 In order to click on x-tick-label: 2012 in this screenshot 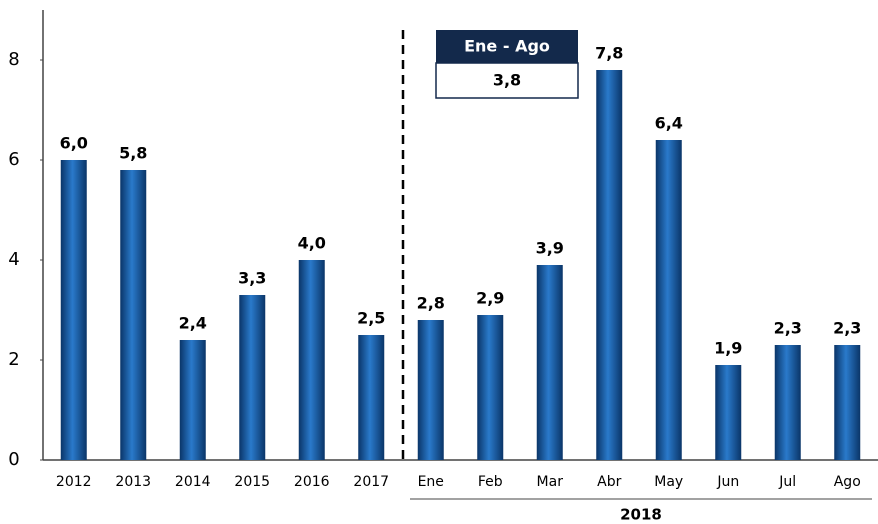, I will do `click(74, 482)`.